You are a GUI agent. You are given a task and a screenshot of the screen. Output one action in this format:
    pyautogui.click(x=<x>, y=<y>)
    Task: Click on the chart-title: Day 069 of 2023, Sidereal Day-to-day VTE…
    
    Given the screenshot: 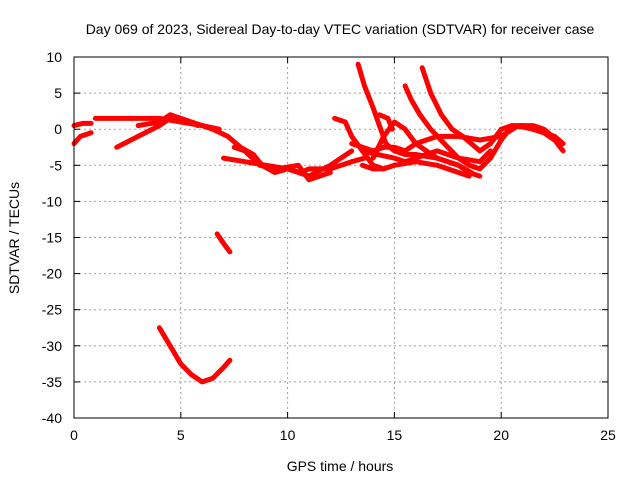 What is the action you would take?
    pyautogui.click(x=340, y=29)
    